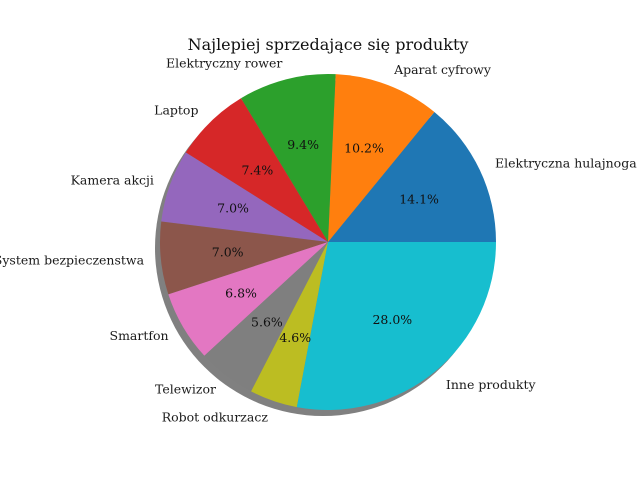  I want to click on percent-label-system-bezpieczenstwa: 7.0%, so click(228, 251).